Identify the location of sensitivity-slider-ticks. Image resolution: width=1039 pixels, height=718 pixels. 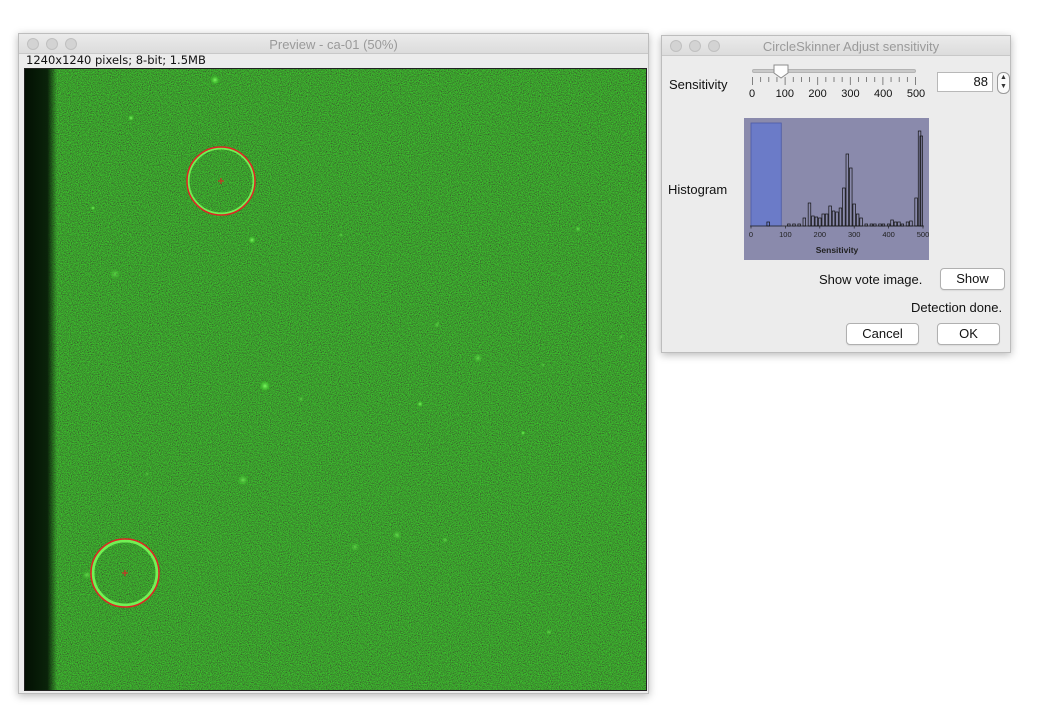
(834, 81).